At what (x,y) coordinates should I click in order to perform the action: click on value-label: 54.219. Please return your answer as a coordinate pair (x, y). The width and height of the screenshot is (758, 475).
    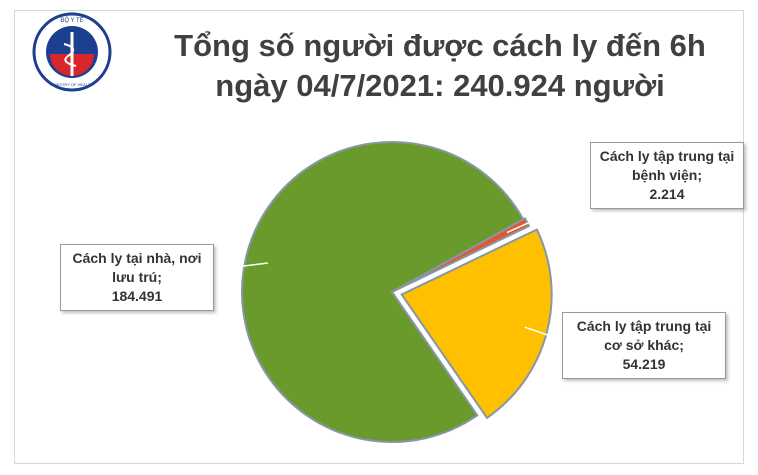
    Looking at the image, I should click on (644, 364).